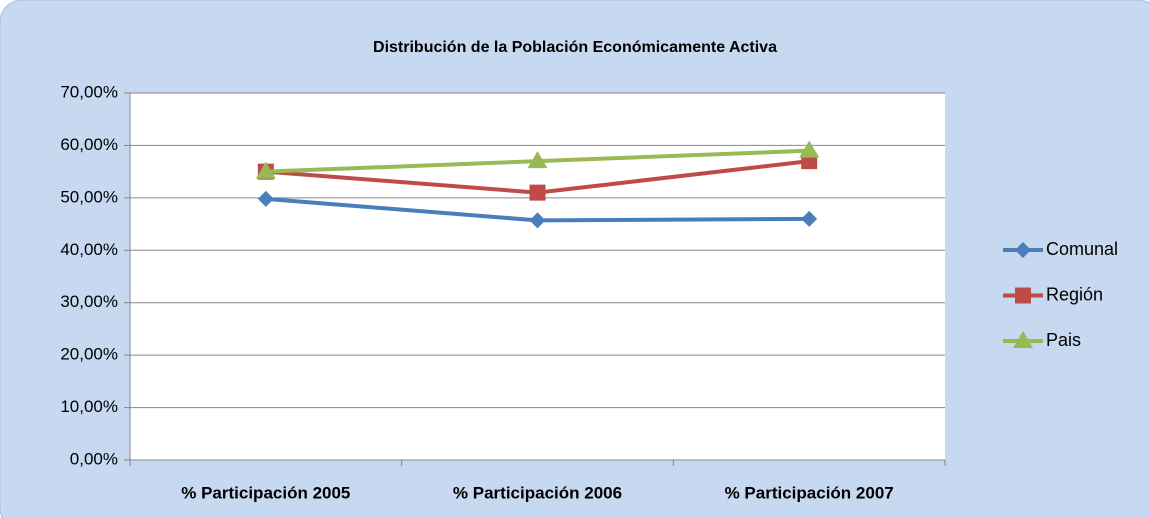 This screenshot has width=1149, height=518. Describe the element at coordinates (89, 406) in the screenshot. I see `y-tick-label: 10,00%` at that location.